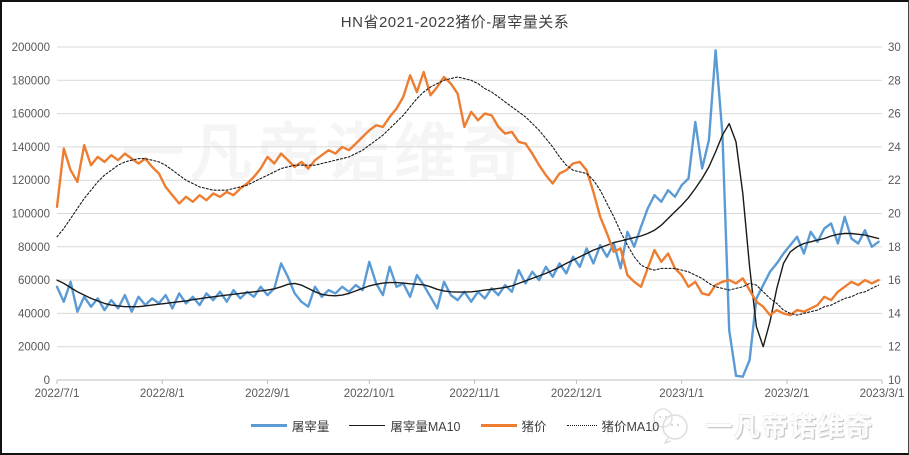 The width and height of the screenshot is (909, 455). I want to click on x-axis-label: 2022/7/1, so click(57, 394).